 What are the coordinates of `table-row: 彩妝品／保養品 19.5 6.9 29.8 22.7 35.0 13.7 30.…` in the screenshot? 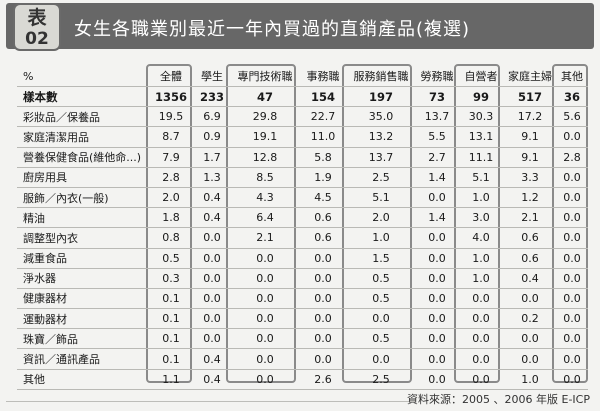 It's located at (302, 117).